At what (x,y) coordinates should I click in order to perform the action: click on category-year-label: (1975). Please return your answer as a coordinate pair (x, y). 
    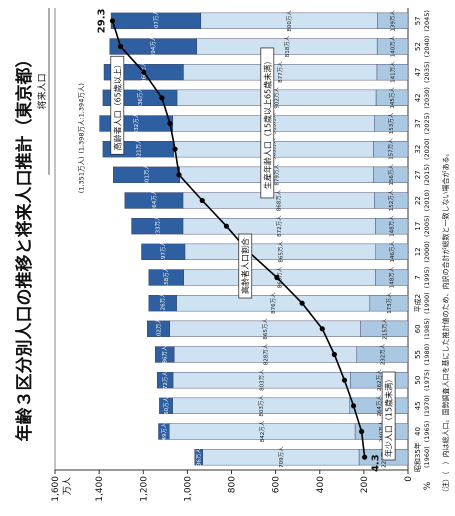
    Looking at the image, I should click on (427, 380).